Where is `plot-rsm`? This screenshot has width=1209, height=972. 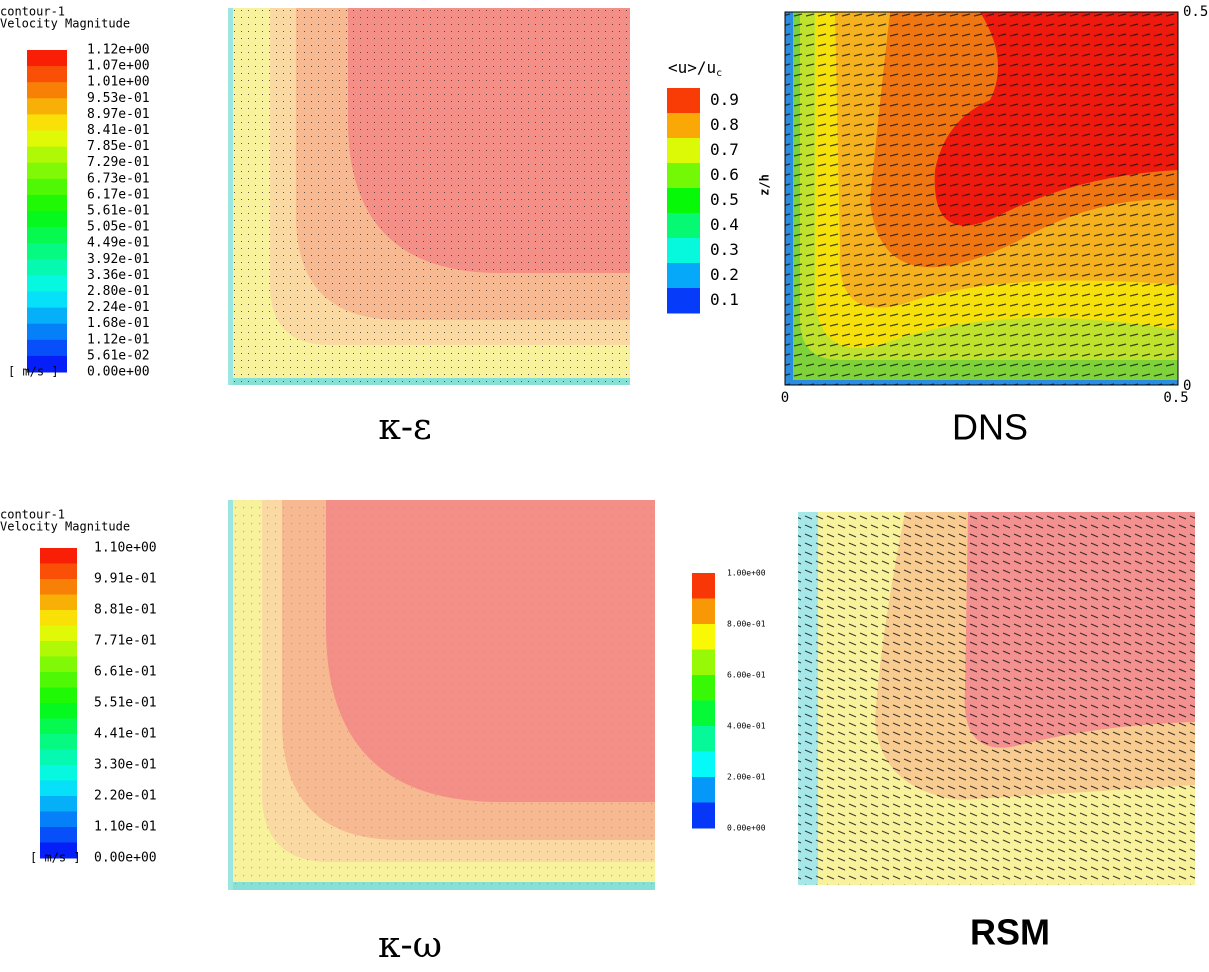 plot-rsm is located at coordinates (996, 698).